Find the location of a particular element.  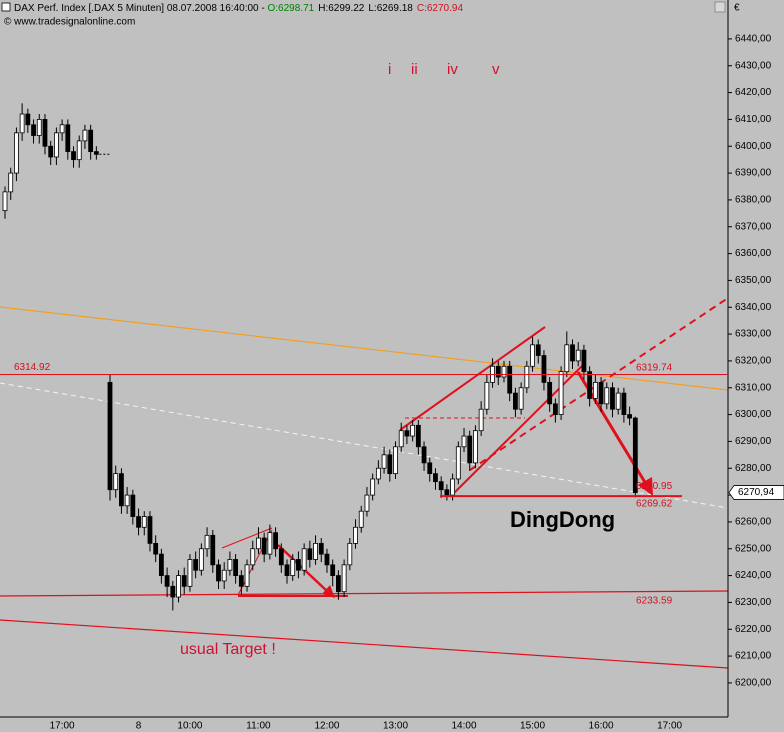

y-tick-label: 6230,00 is located at coordinates (753, 602).